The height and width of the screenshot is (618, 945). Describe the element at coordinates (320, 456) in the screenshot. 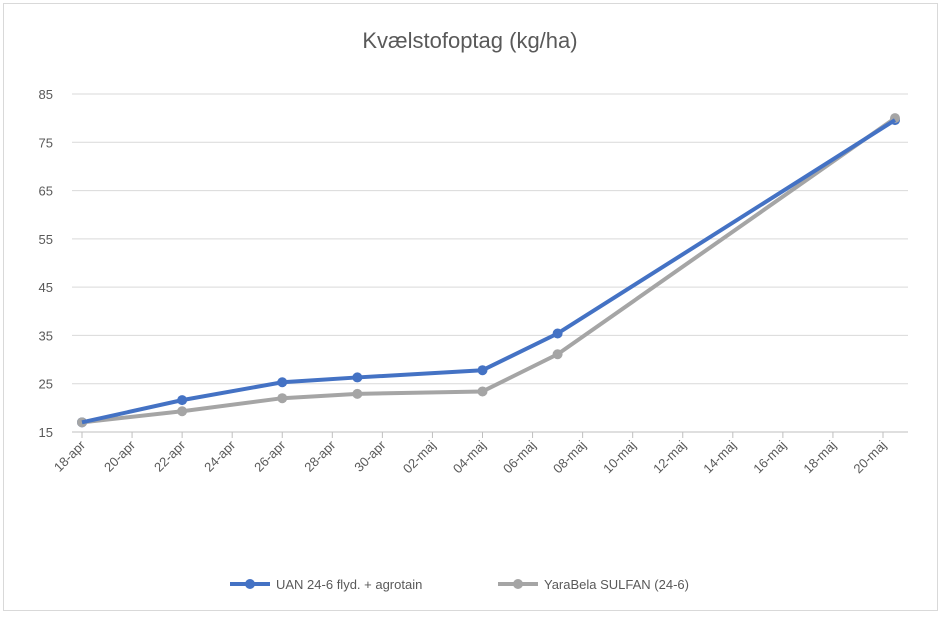

I see `x-tick-label: 28-apr` at that location.